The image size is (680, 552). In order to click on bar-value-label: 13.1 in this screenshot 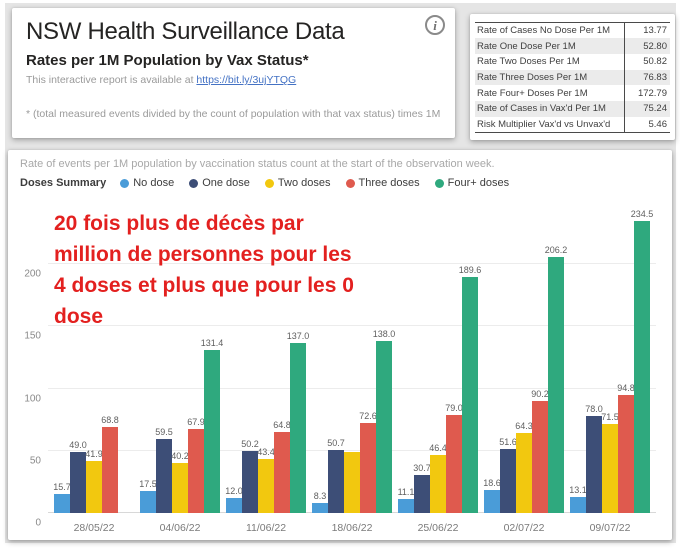, I will do `click(578, 489)`.